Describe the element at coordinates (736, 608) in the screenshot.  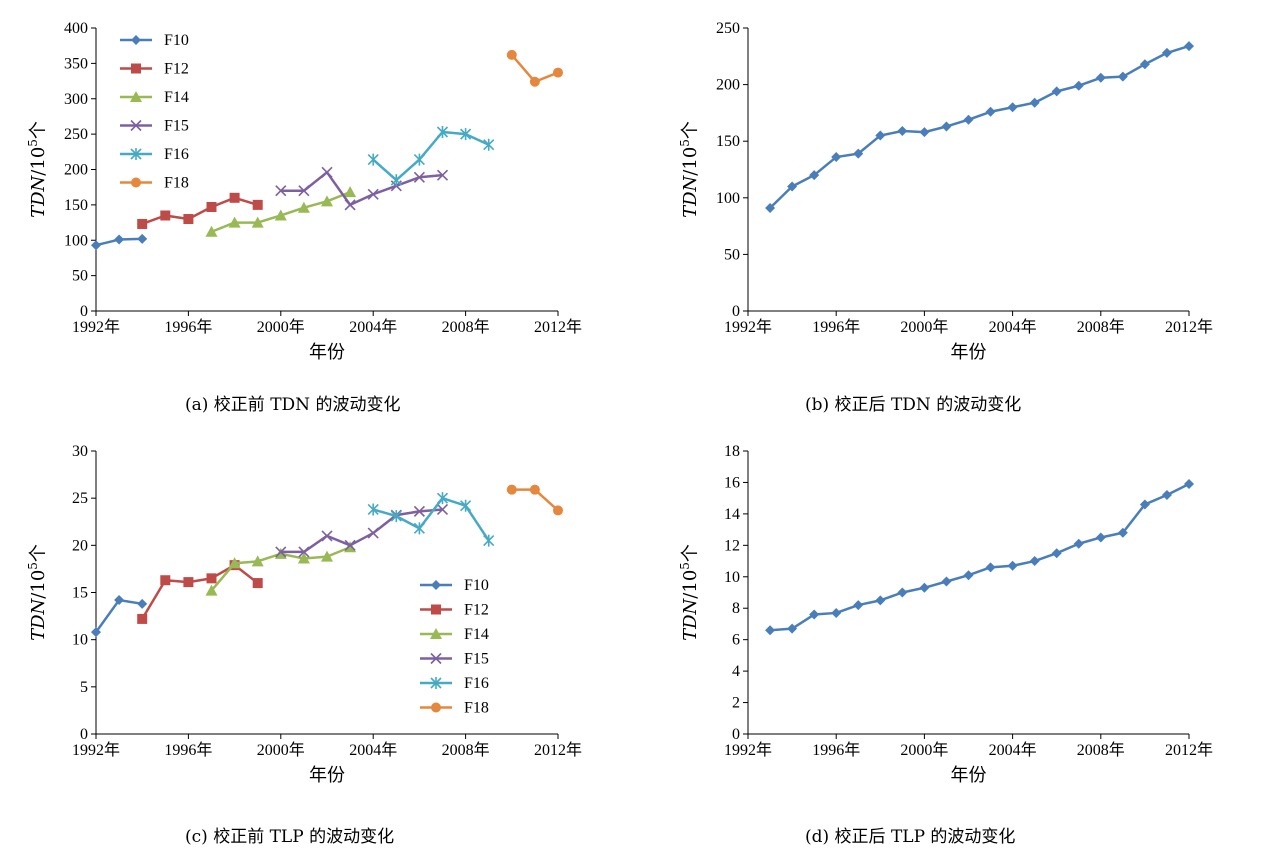
I see `y-tick-label: 8` at that location.